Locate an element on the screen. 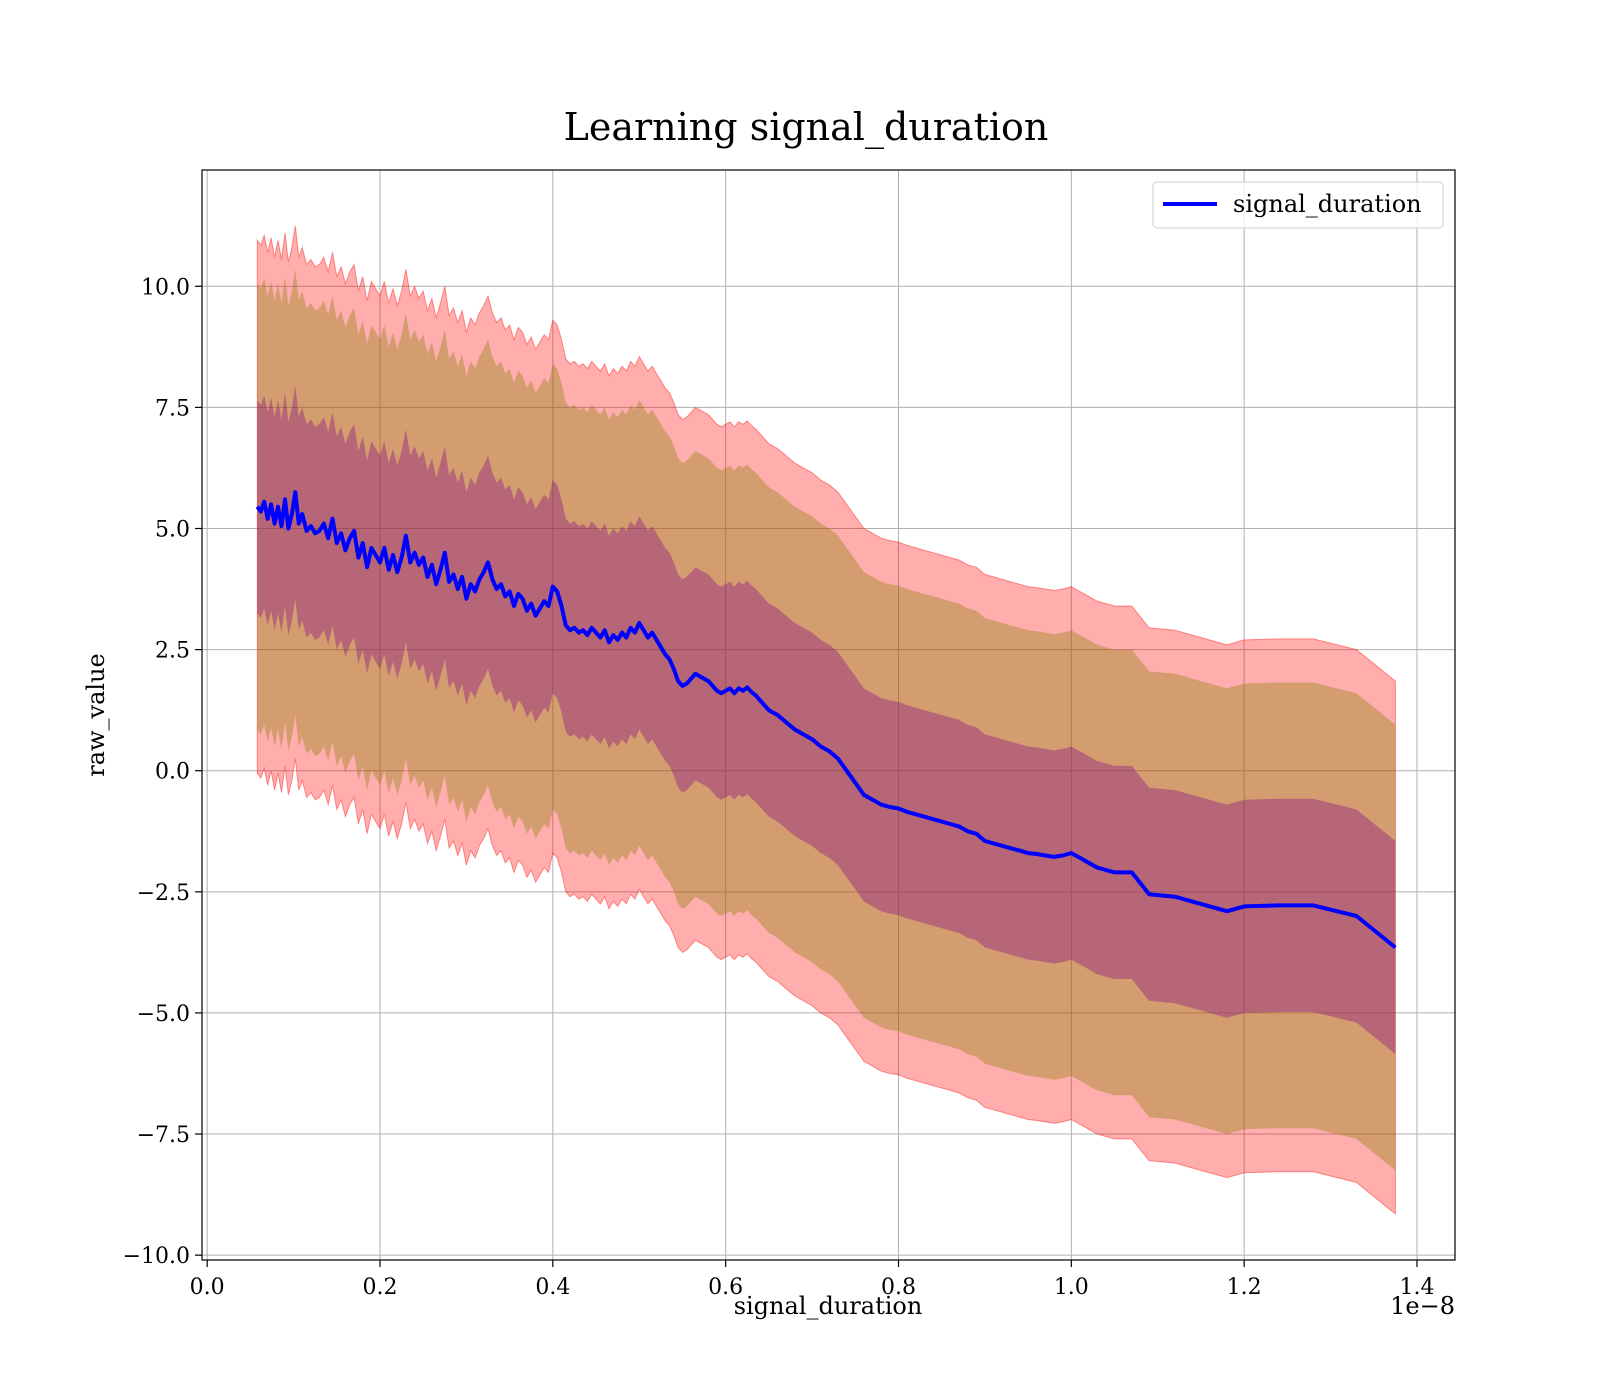  y-axis-ticks: −10.0 −7.5 −5.0 −2.5 0.0 2.5 5.0 7.5 10.0 is located at coordinates (162, 772).